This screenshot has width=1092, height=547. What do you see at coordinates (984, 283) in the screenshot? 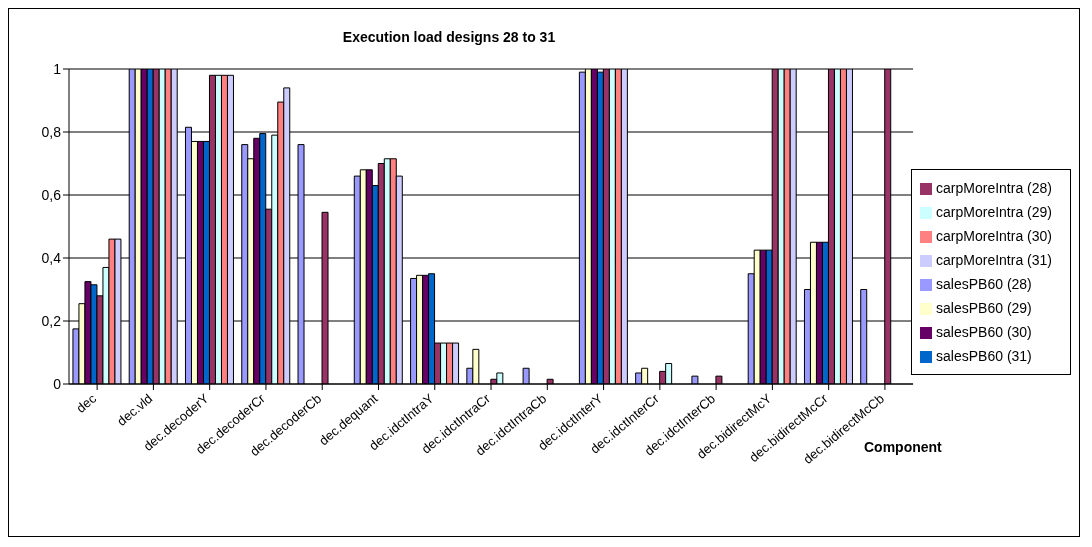
I see `legend-label: salesPB60 (28)` at bounding box center [984, 283].